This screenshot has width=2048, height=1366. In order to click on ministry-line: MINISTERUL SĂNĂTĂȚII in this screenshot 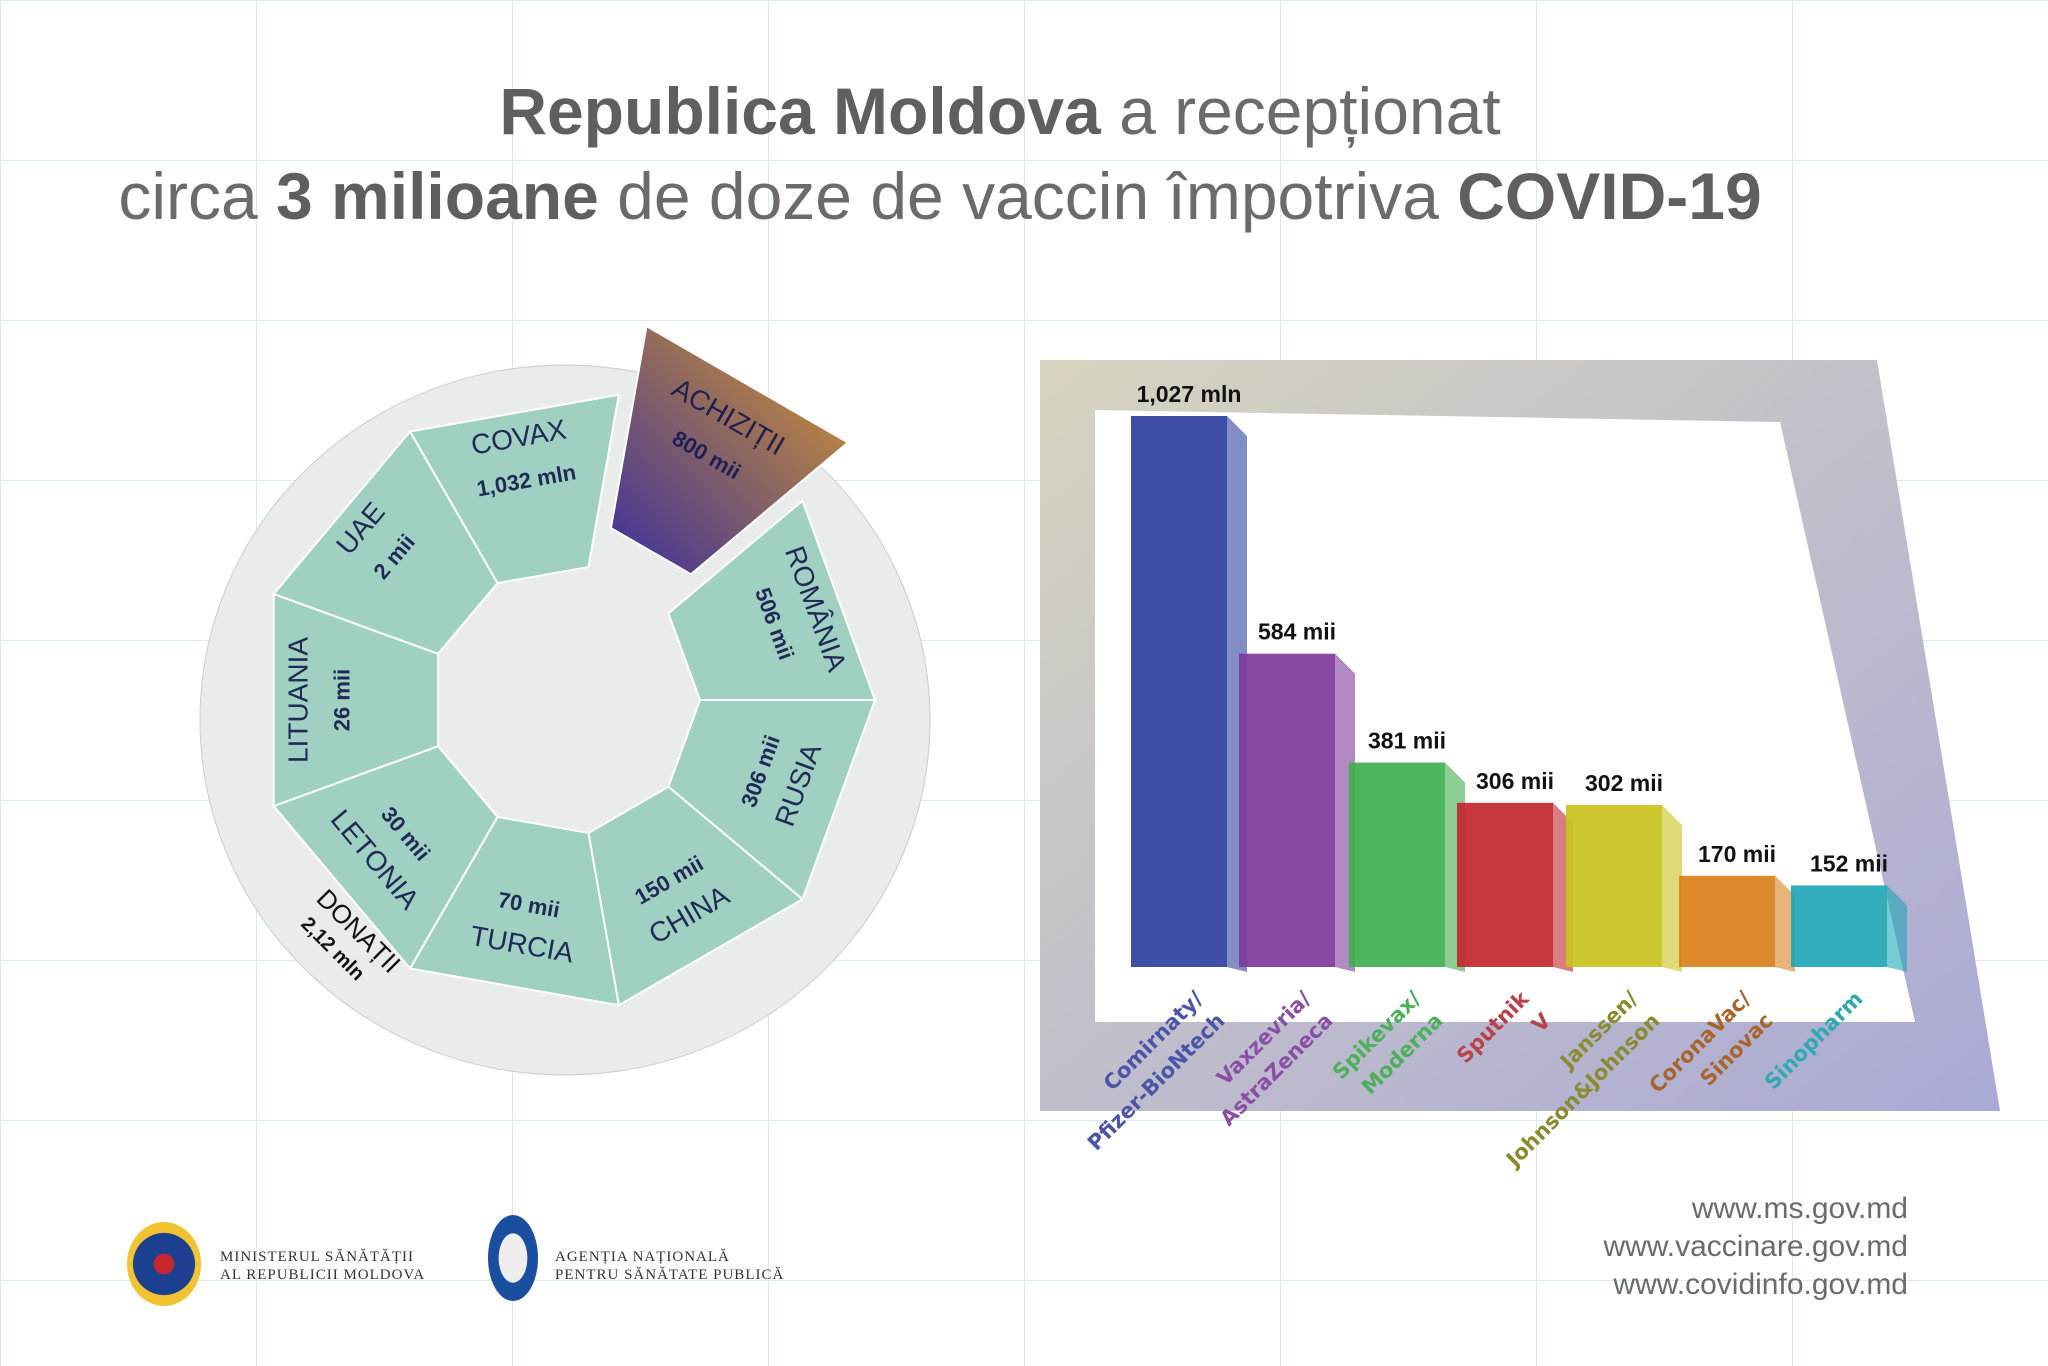, I will do `click(317, 1257)`.